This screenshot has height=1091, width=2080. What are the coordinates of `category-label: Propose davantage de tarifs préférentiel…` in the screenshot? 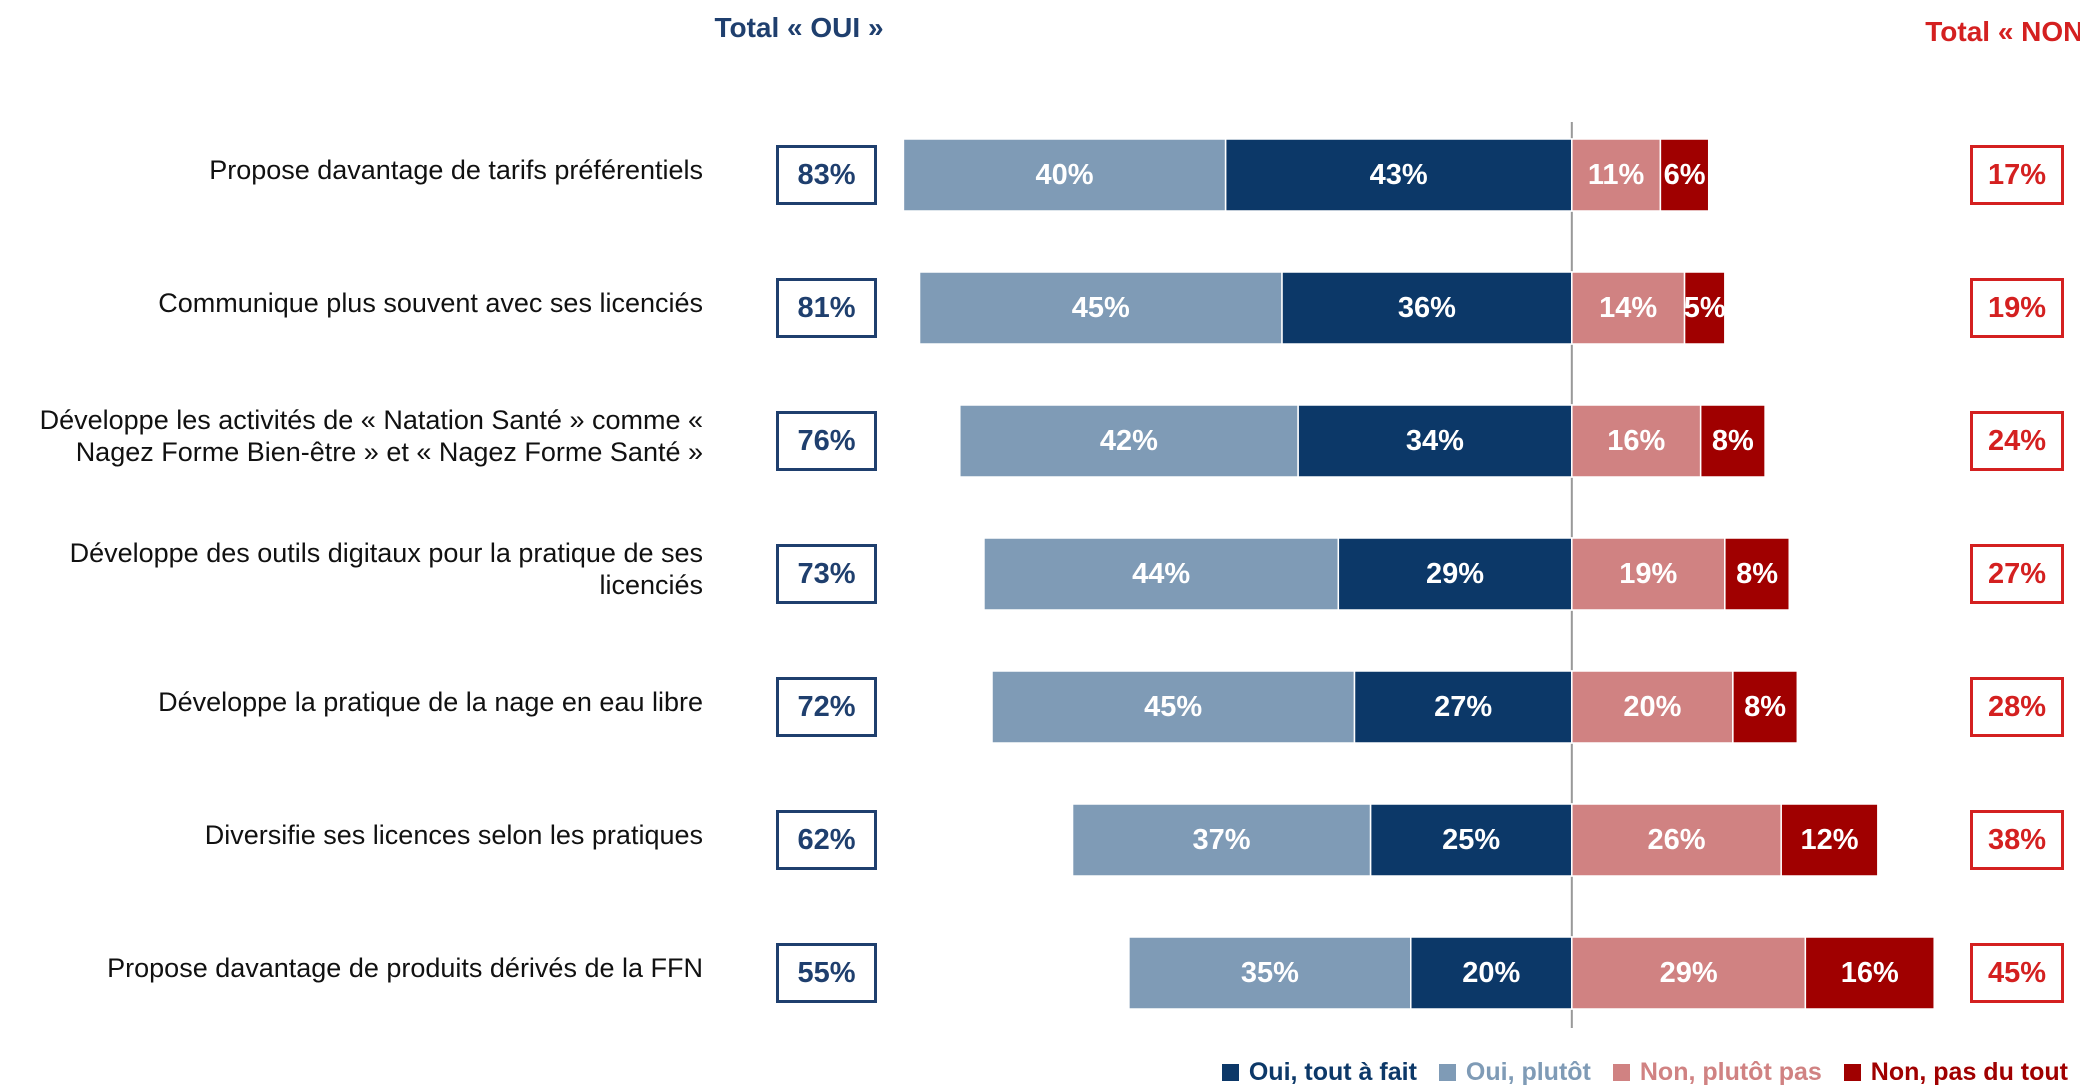 It's located at (456, 170).